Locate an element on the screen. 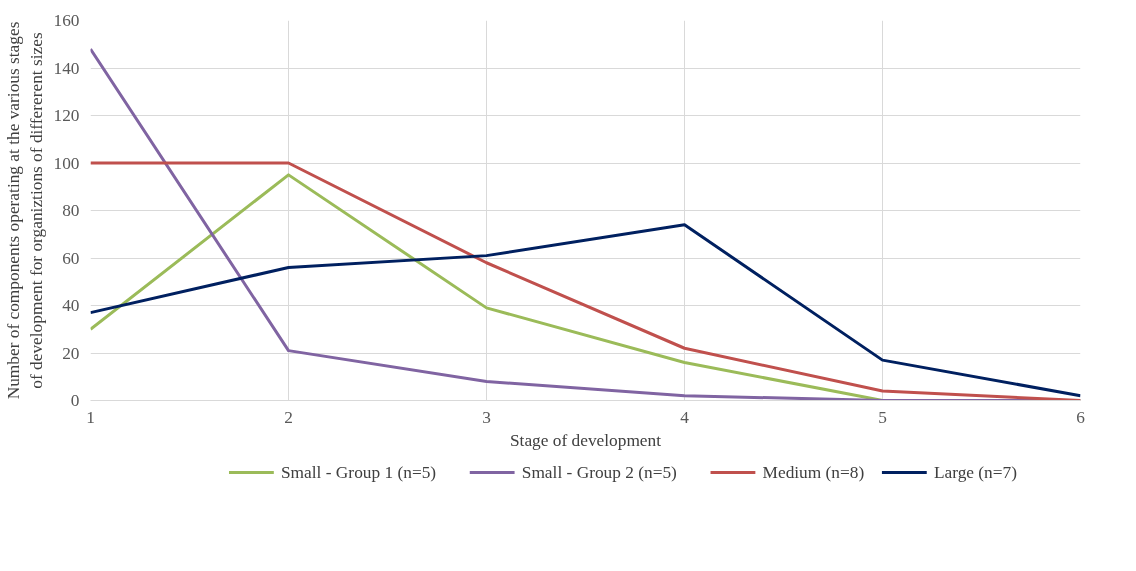 This screenshot has height=571, width=1136. y-tick-label: 160 is located at coordinates (66, 20).